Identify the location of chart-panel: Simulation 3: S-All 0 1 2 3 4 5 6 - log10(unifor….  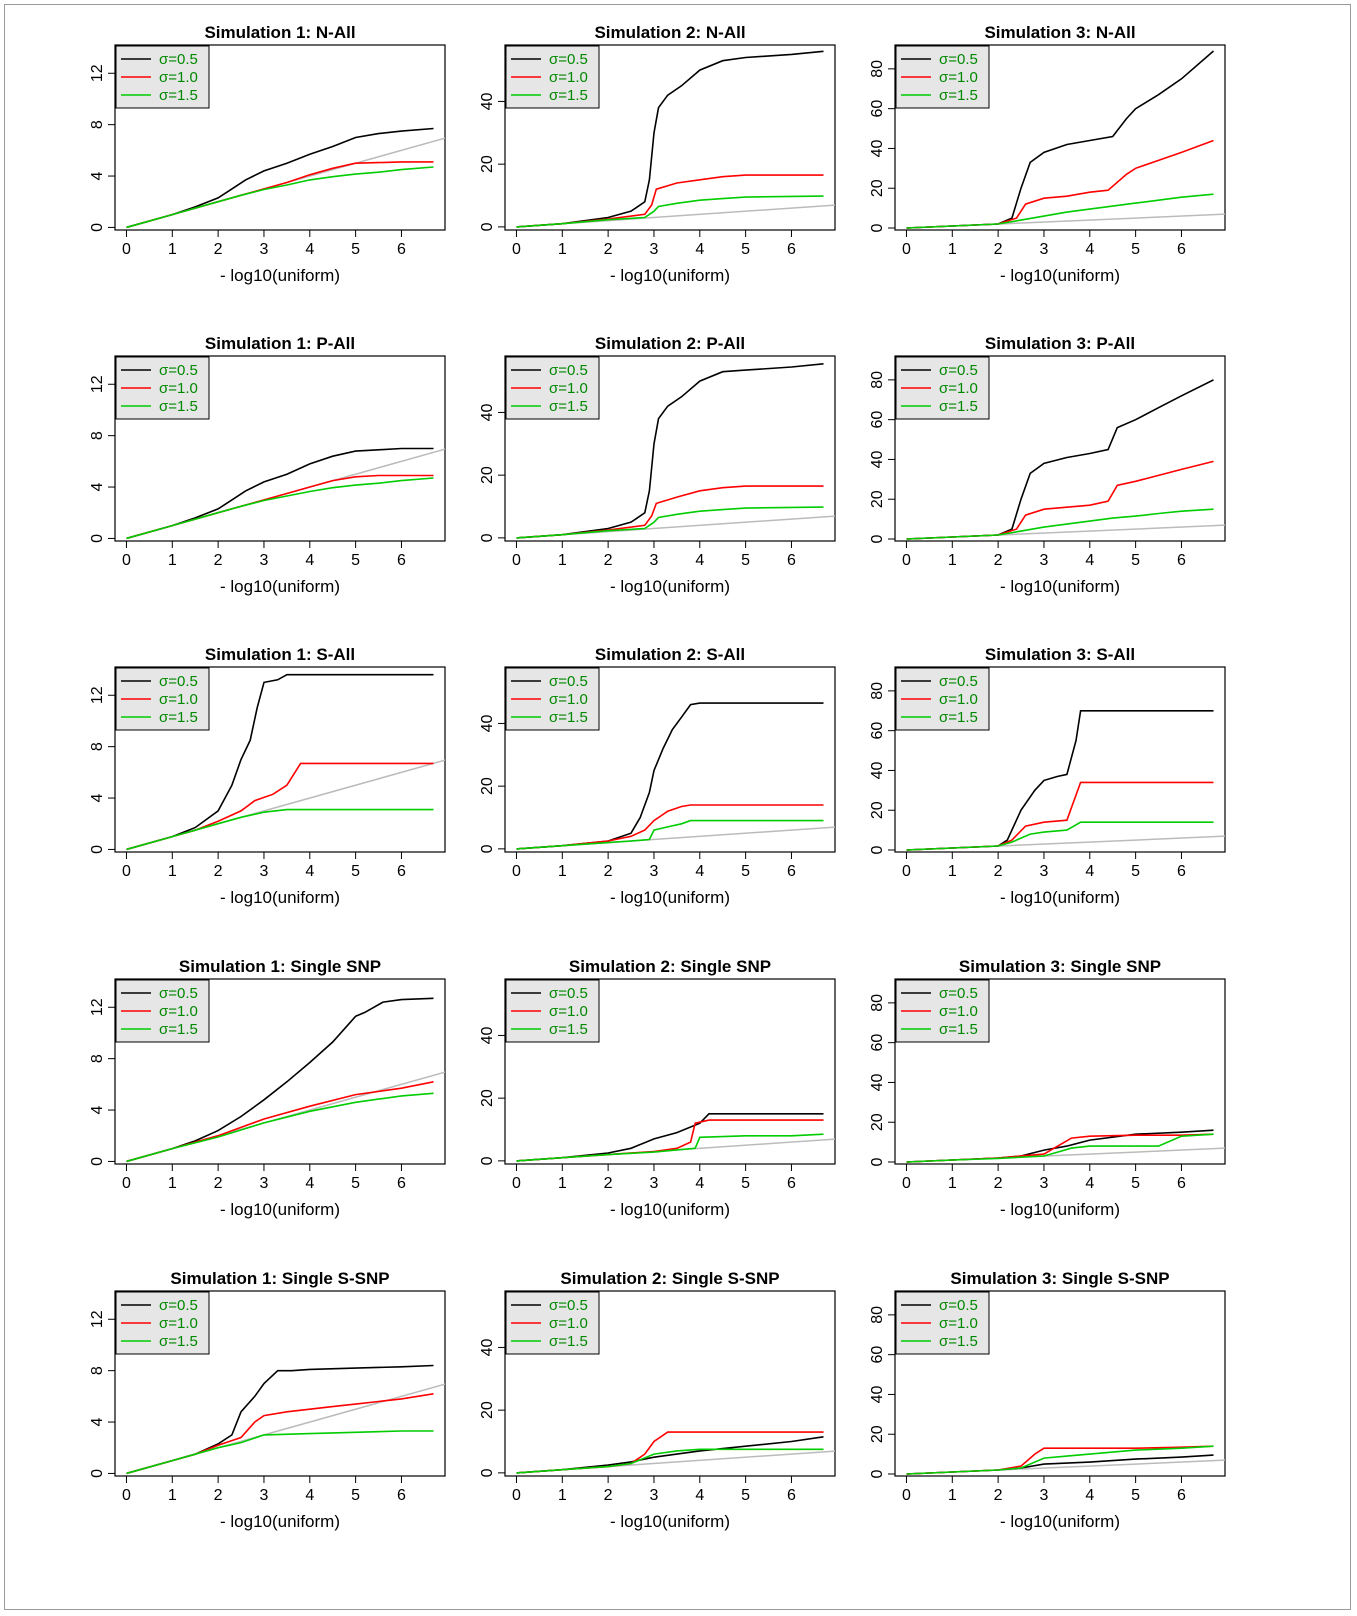
(1047, 776).